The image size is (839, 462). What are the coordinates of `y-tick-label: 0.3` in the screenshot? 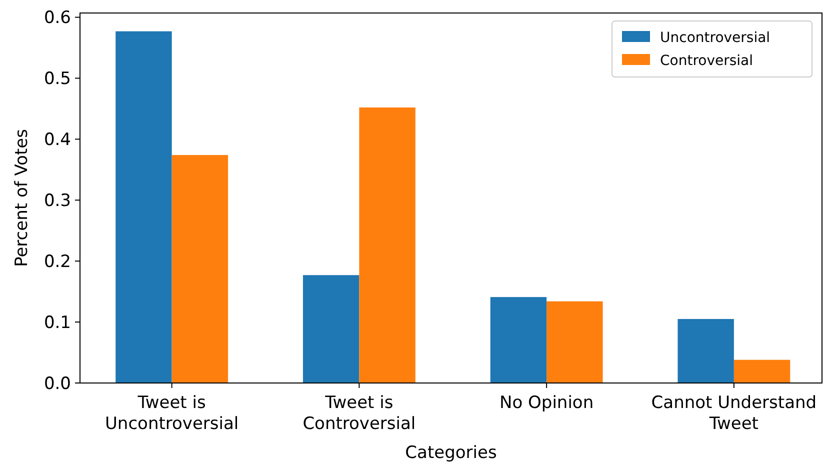 It's located at (57, 201).